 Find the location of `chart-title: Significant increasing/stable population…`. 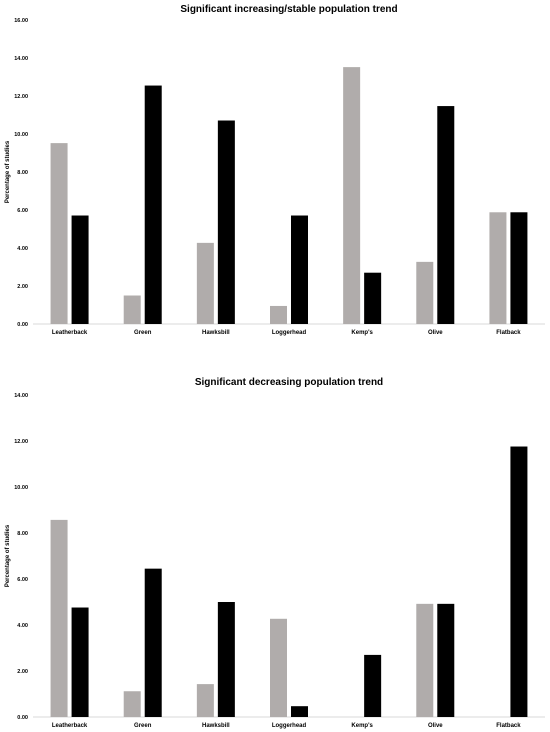

chart-title: Significant increasing/stable population… is located at coordinates (288, 9).